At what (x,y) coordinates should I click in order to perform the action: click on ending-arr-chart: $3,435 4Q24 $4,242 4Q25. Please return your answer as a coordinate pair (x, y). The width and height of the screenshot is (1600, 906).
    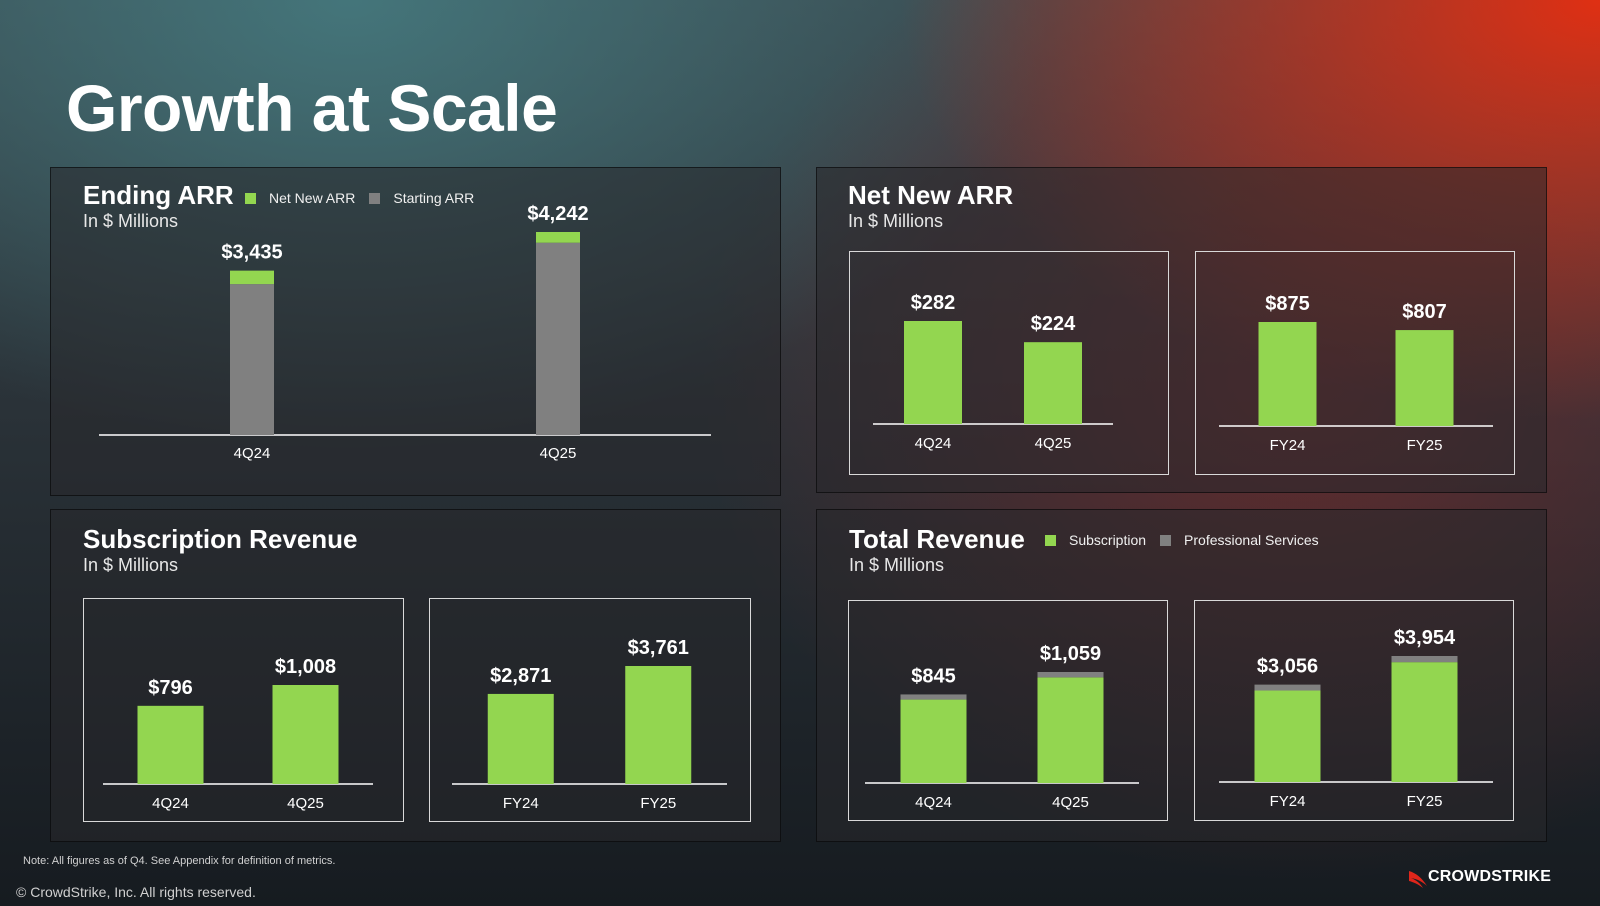
    Looking at the image, I should click on (405, 332).